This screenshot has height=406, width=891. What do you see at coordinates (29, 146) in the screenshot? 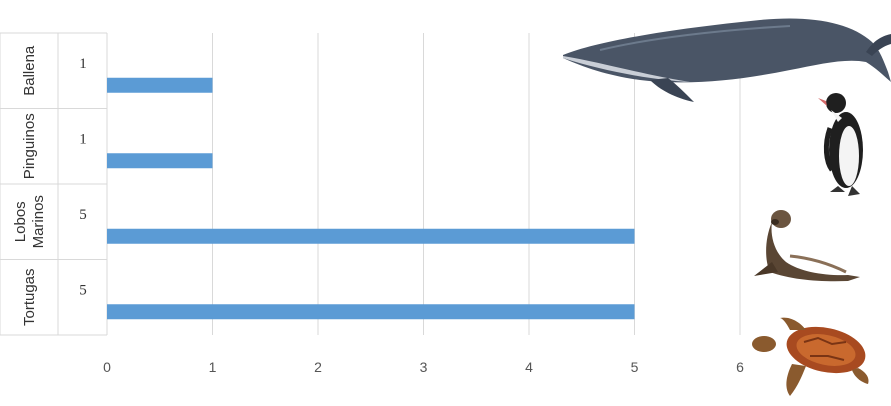
I see `category-label: Pinguinos` at bounding box center [29, 146].